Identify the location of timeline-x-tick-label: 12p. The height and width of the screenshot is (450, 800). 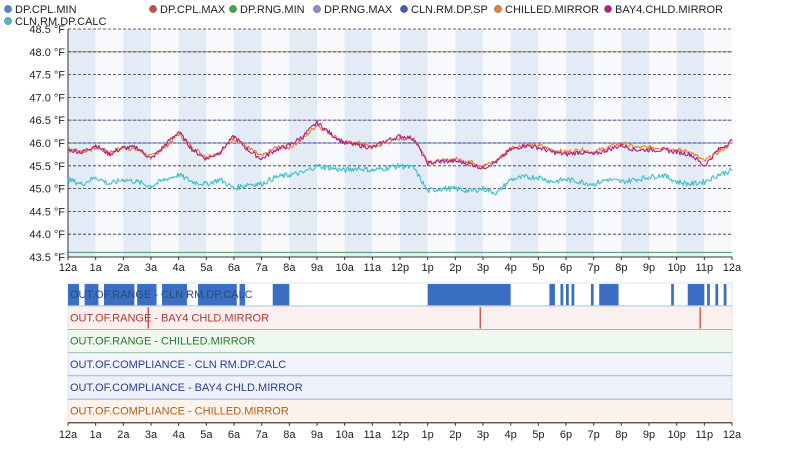
(400, 435).